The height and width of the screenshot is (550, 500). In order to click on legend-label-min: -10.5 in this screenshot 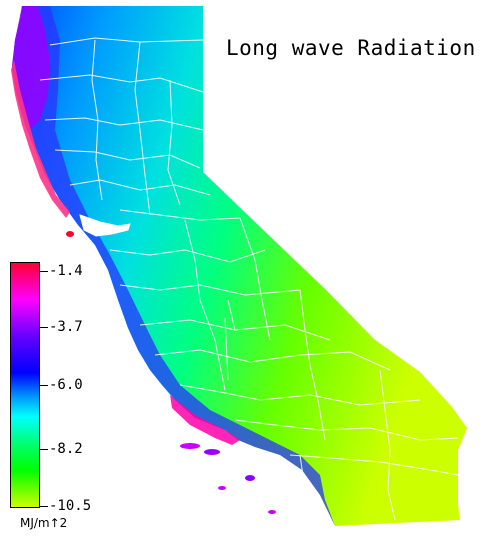, I will do `click(70, 506)`.